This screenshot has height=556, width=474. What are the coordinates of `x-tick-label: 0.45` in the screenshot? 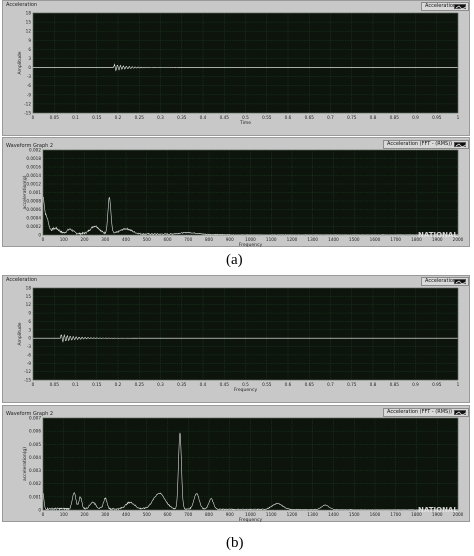 It's located at (225, 117).